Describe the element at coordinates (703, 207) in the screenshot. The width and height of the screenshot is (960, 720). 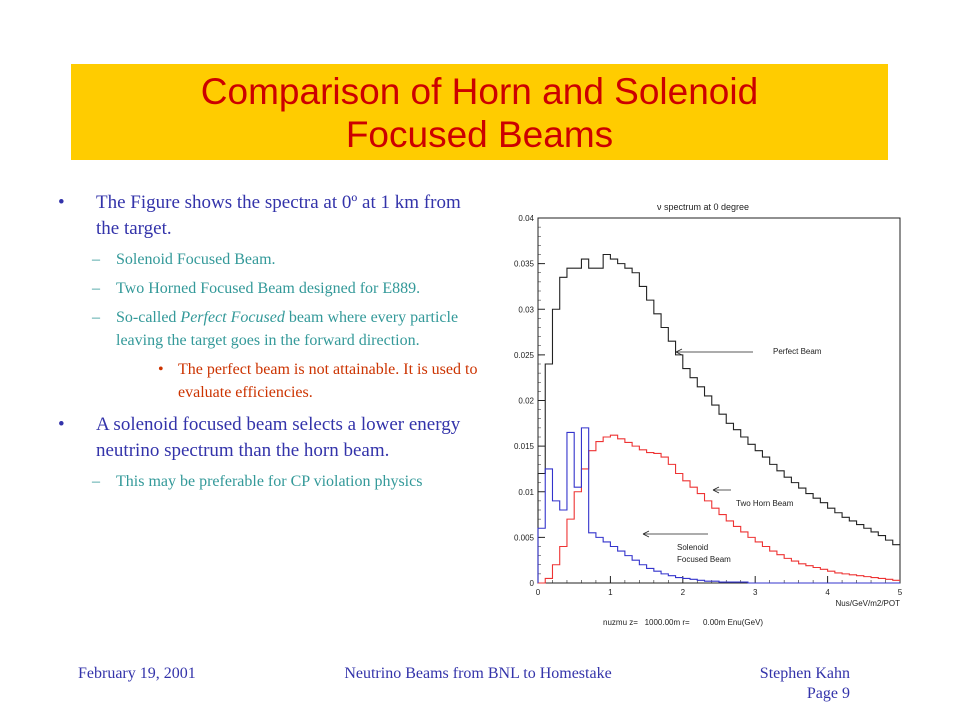
I see `chart-title: ν spectrum at 0 degree` at that location.